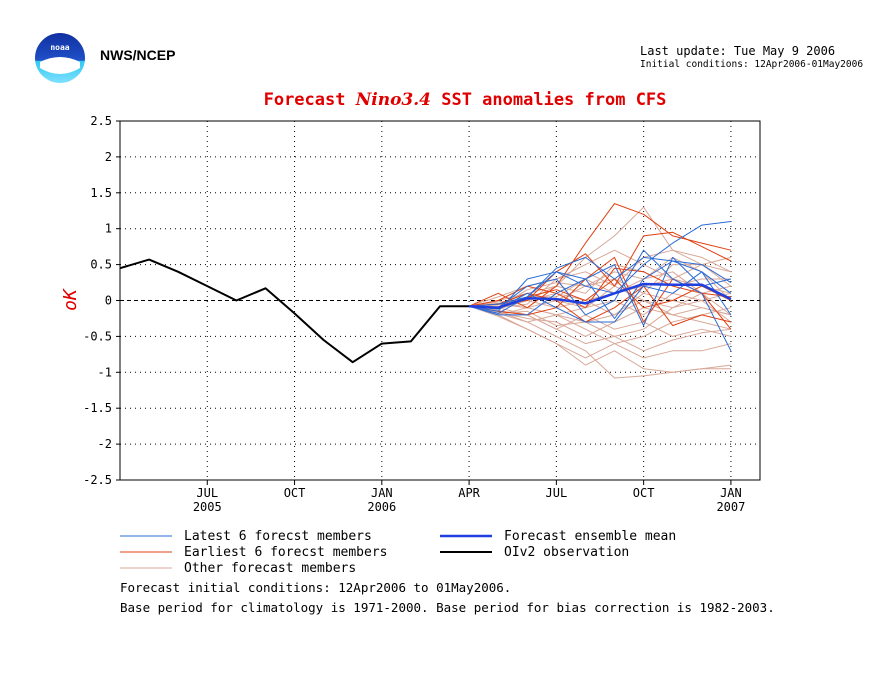 This screenshot has height=680, width=880. What do you see at coordinates (97, 336) in the screenshot?
I see `y-tick-label: -0.5` at bounding box center [97, 336].